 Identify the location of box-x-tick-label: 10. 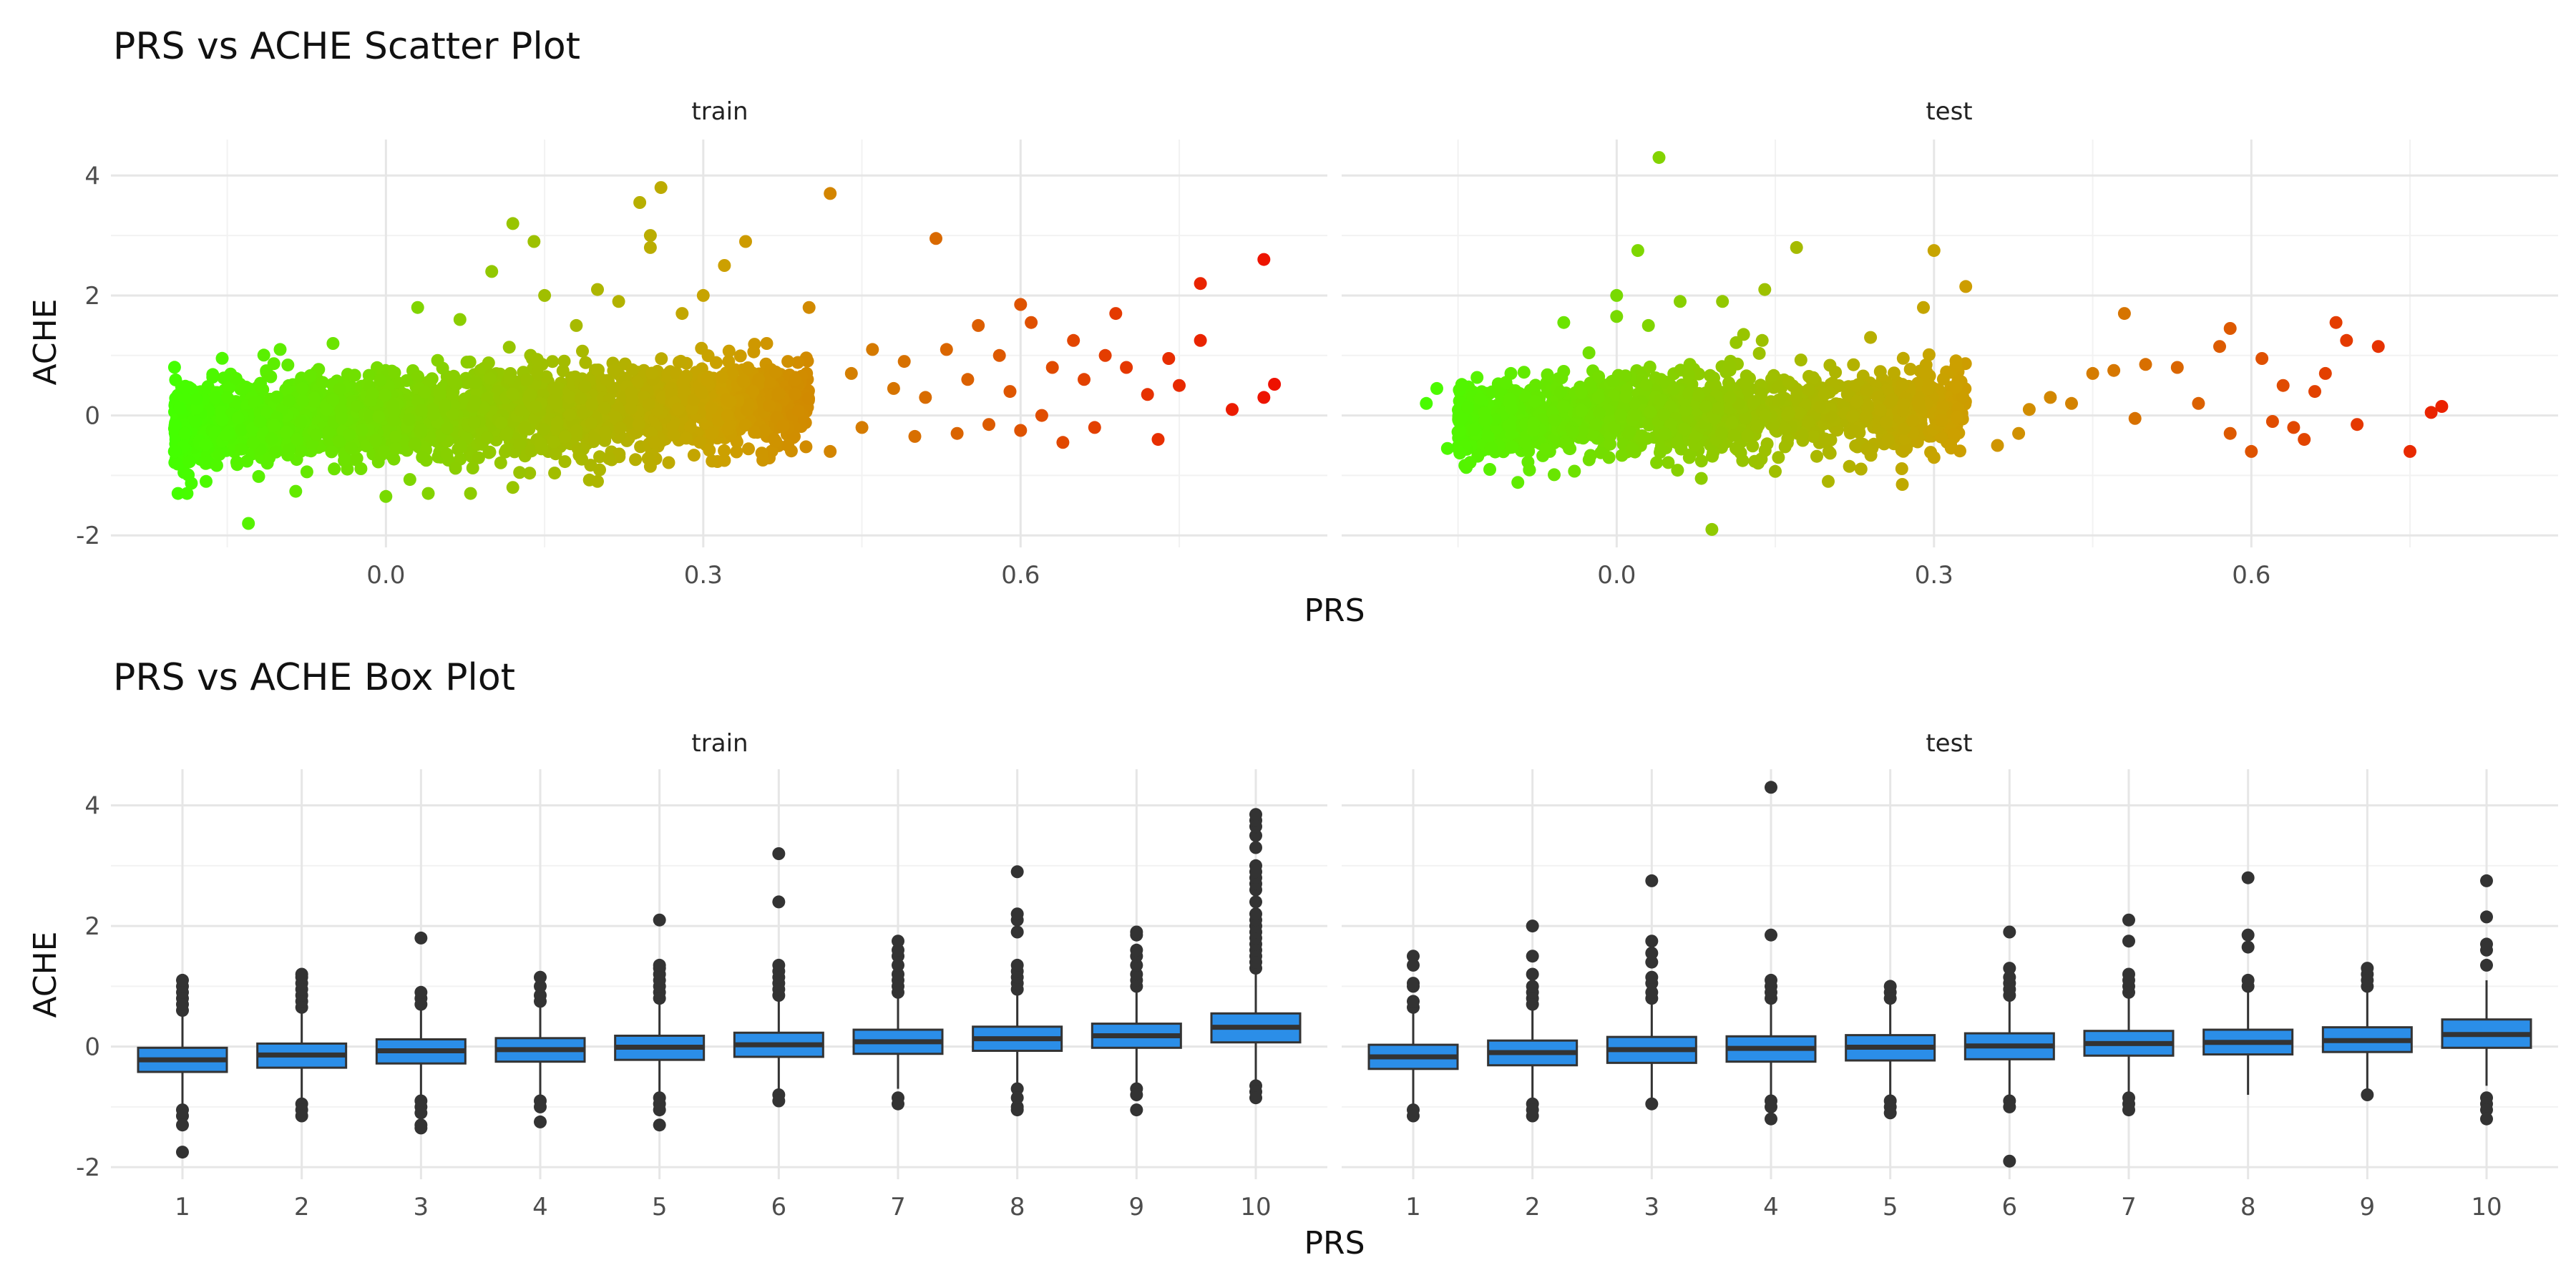
(1255, 1207).